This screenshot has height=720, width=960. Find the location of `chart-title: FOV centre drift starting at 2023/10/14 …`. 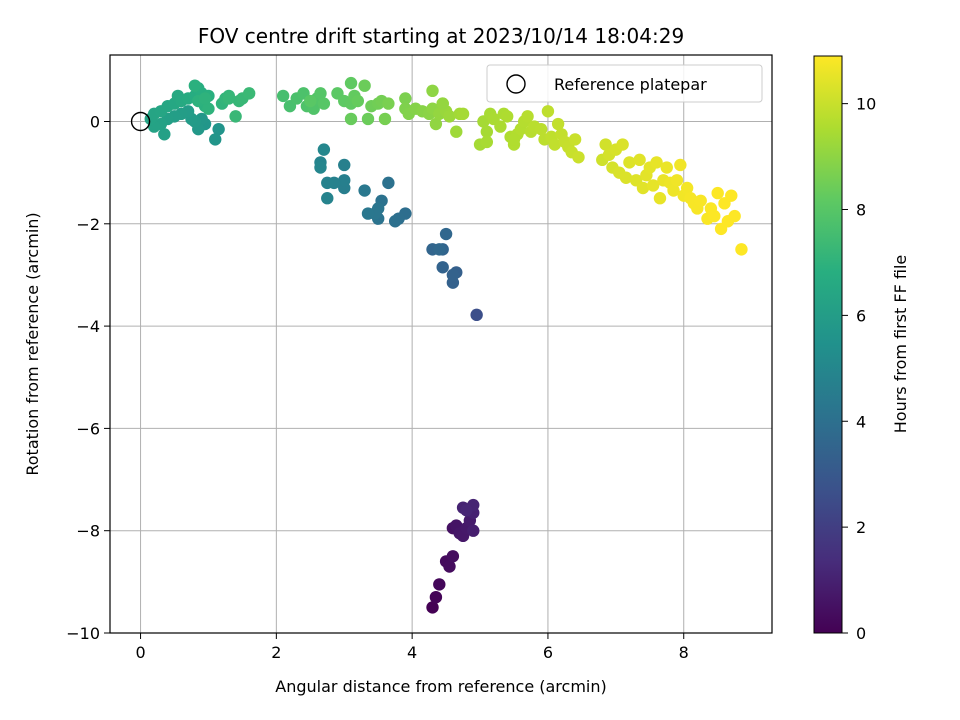

chart-title: FOV centre drift starting at 2023/10/14 … is located at coordinates (441, 36).